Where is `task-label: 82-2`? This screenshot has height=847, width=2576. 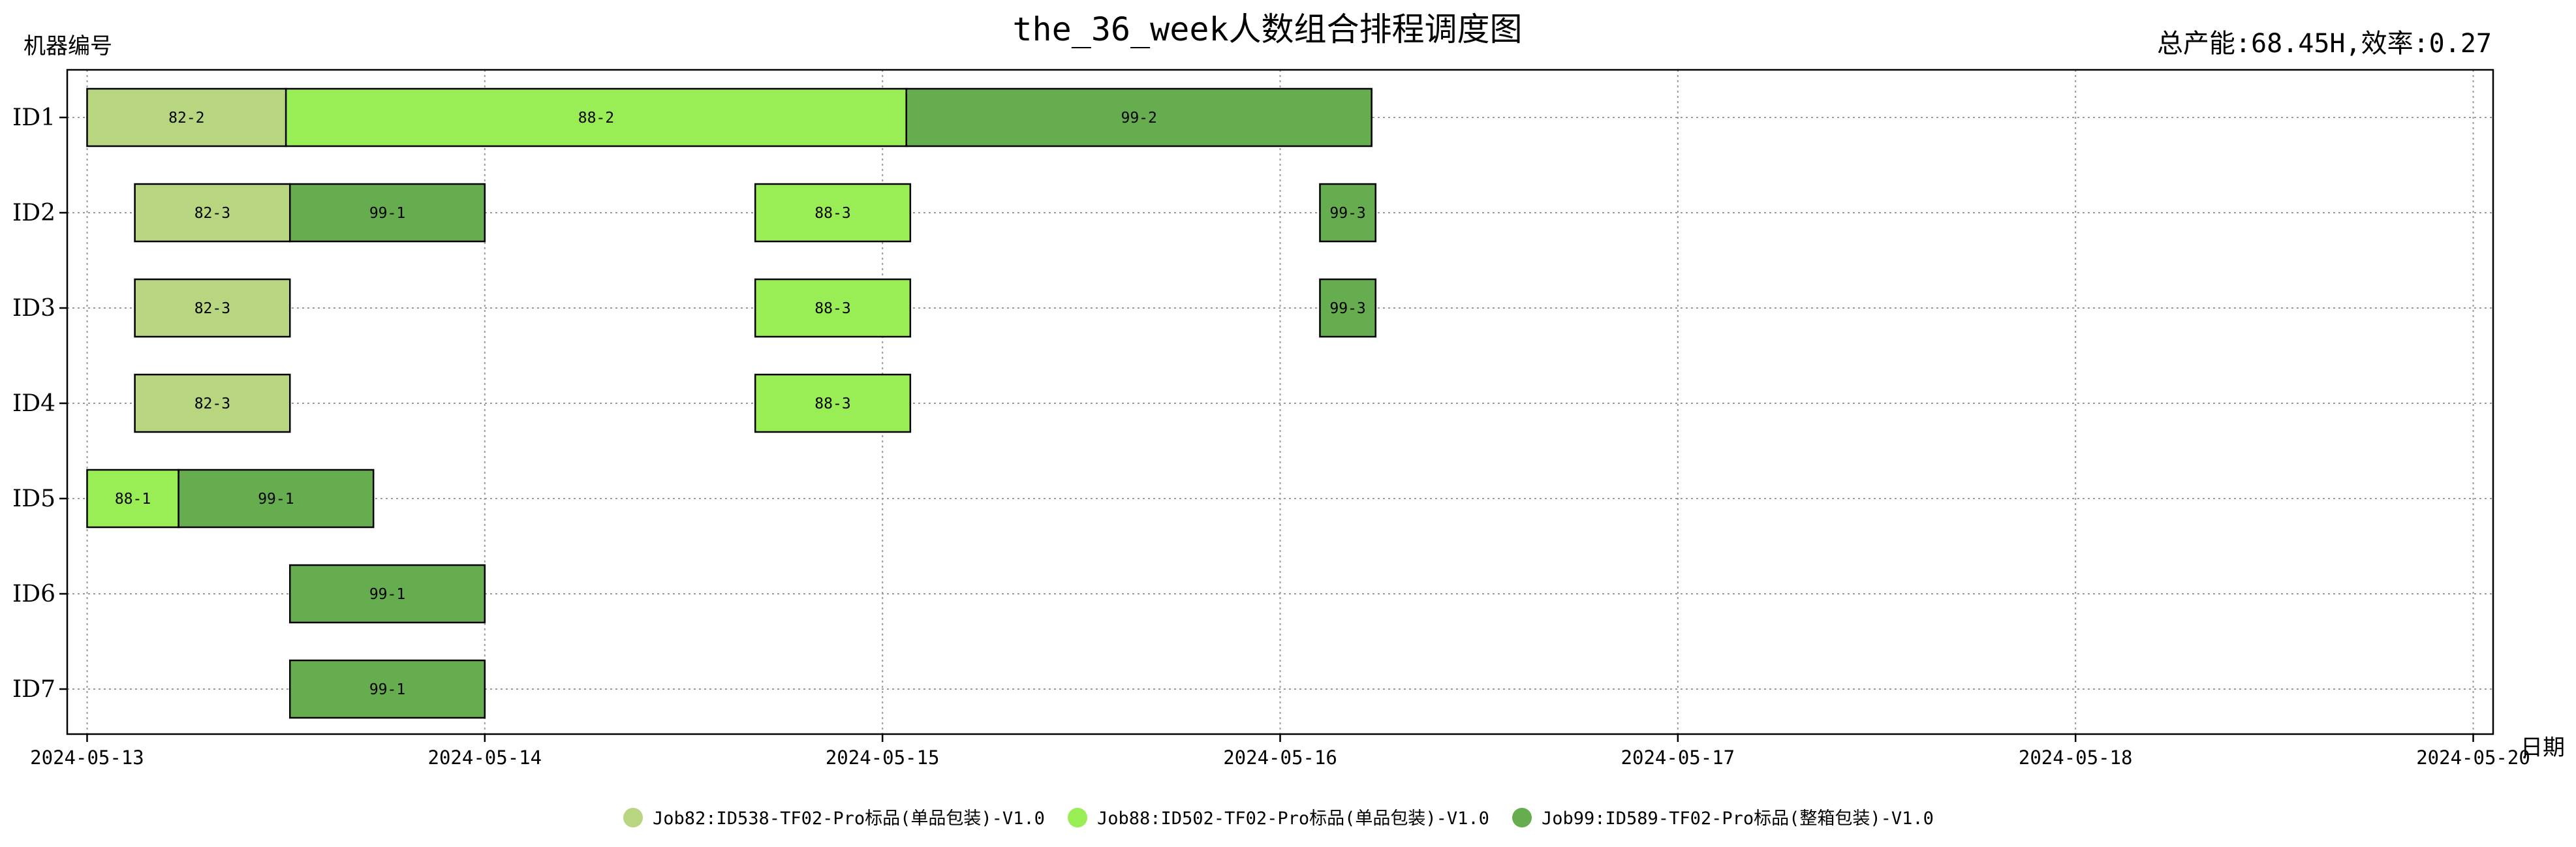 task-label: 82-2 is located at coordinates (186, 119).